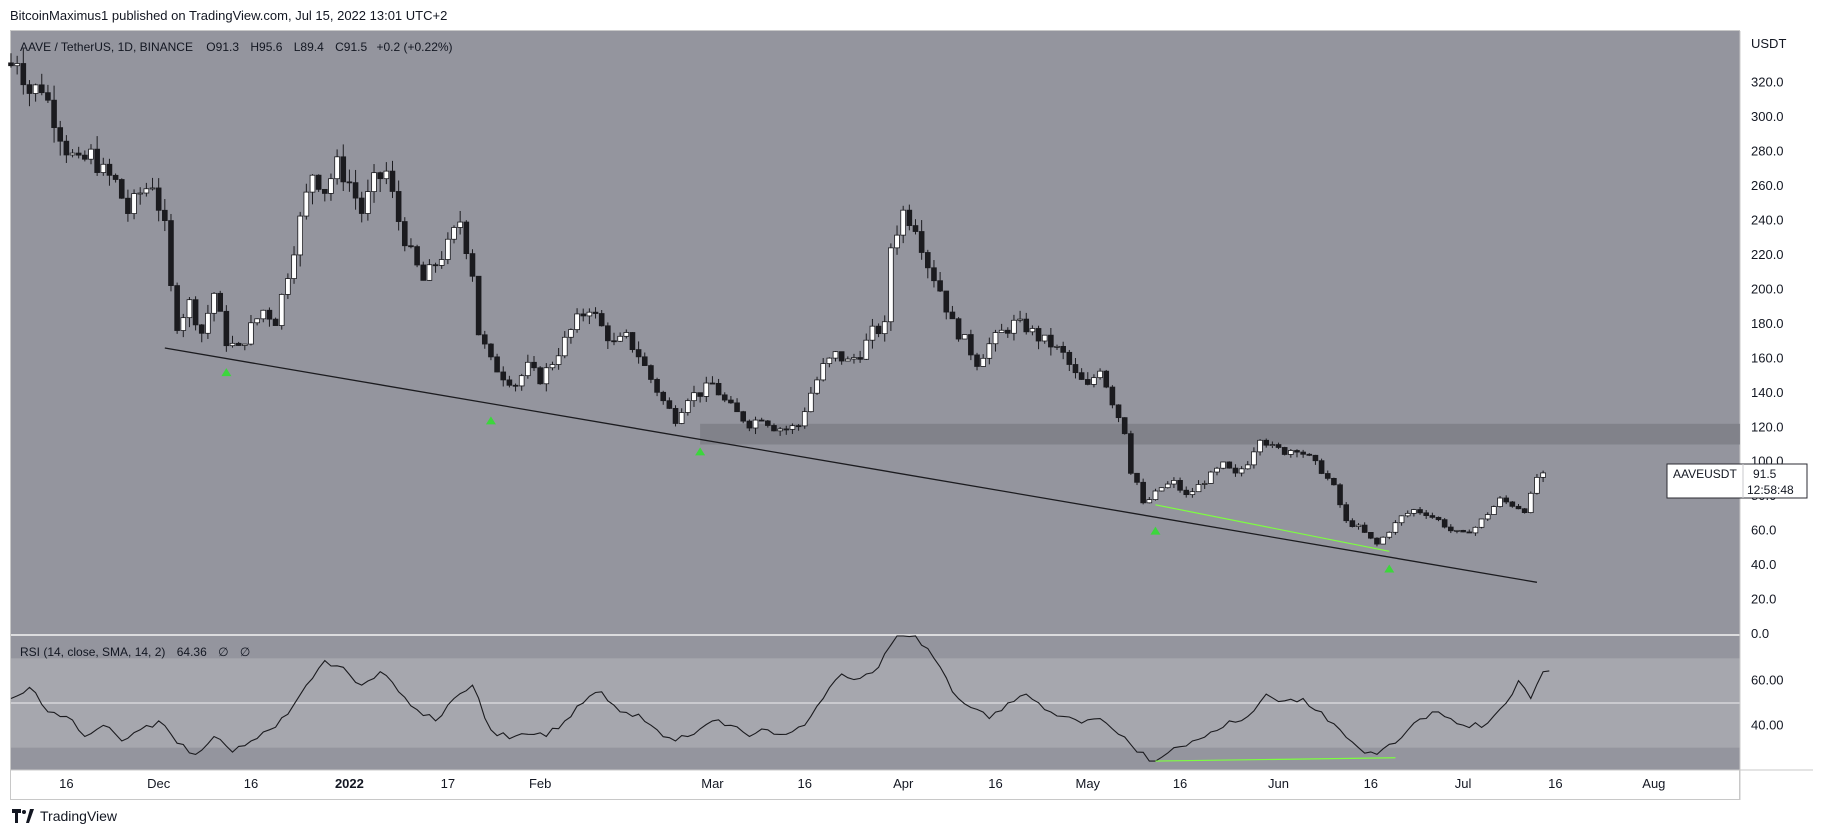 This screenshot has height=837, width=1824. What do you see at coordinates (1767, 82) in the screenshot?
I see `price-axis-tick-label: 320.0` at bounding box center [1767, 82].